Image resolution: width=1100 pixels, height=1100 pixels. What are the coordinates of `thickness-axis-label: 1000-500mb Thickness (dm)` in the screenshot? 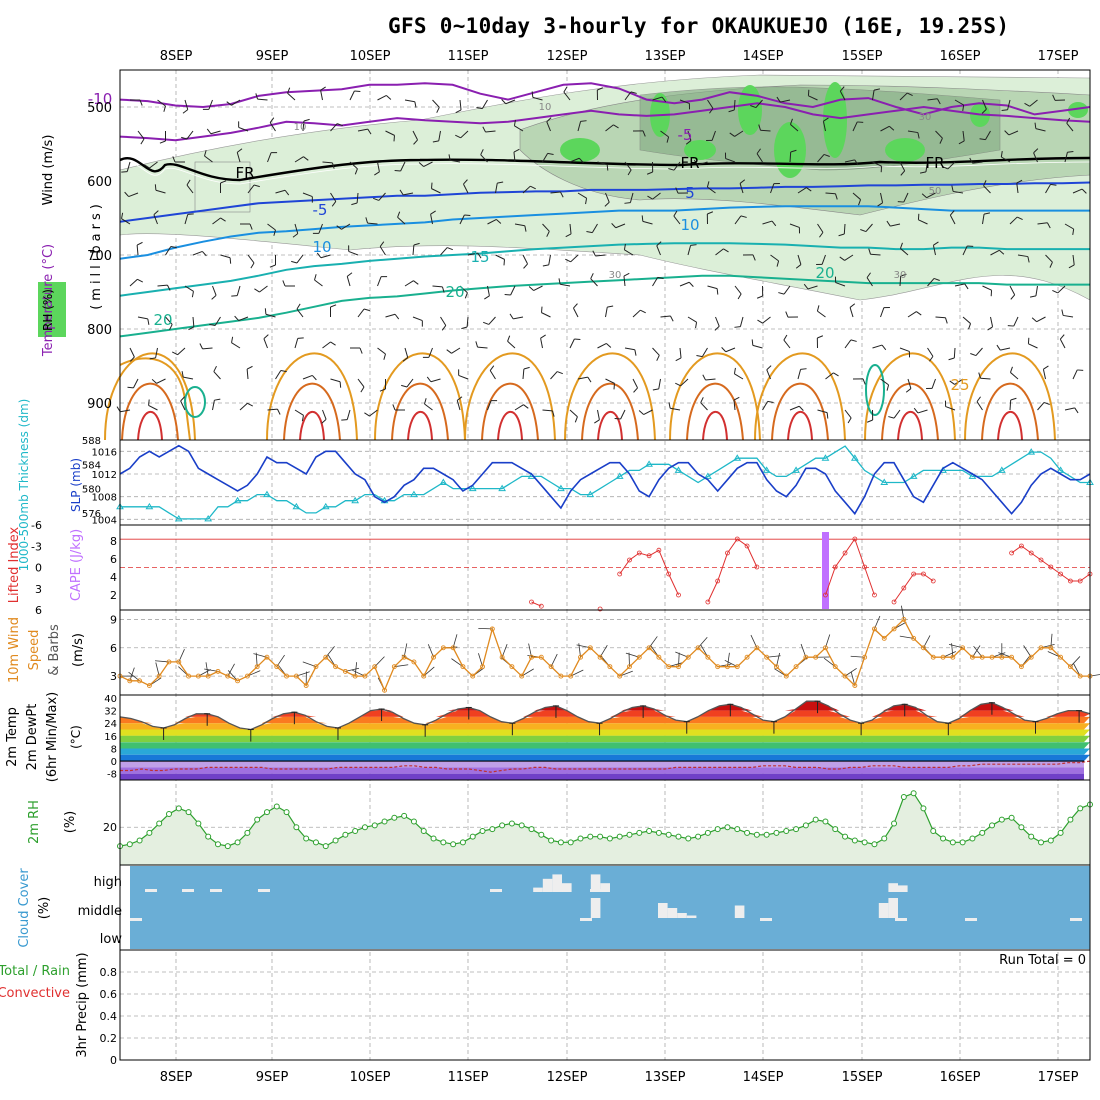 It's located at (24, 485).